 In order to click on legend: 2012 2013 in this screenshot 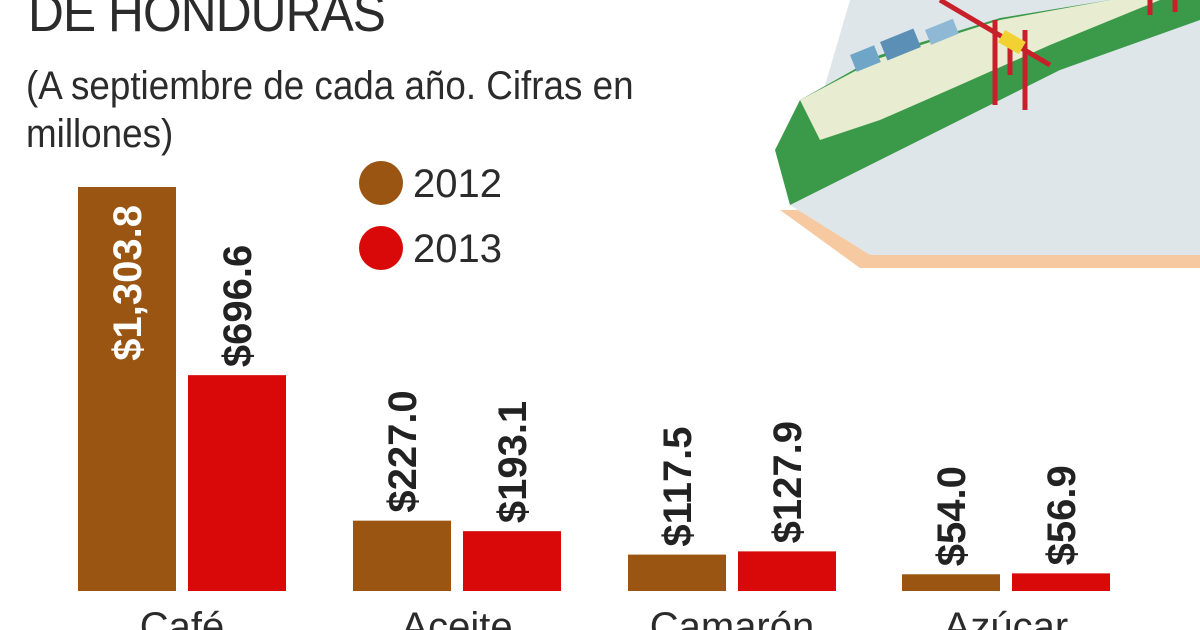, I will do `click(430, 216)`.